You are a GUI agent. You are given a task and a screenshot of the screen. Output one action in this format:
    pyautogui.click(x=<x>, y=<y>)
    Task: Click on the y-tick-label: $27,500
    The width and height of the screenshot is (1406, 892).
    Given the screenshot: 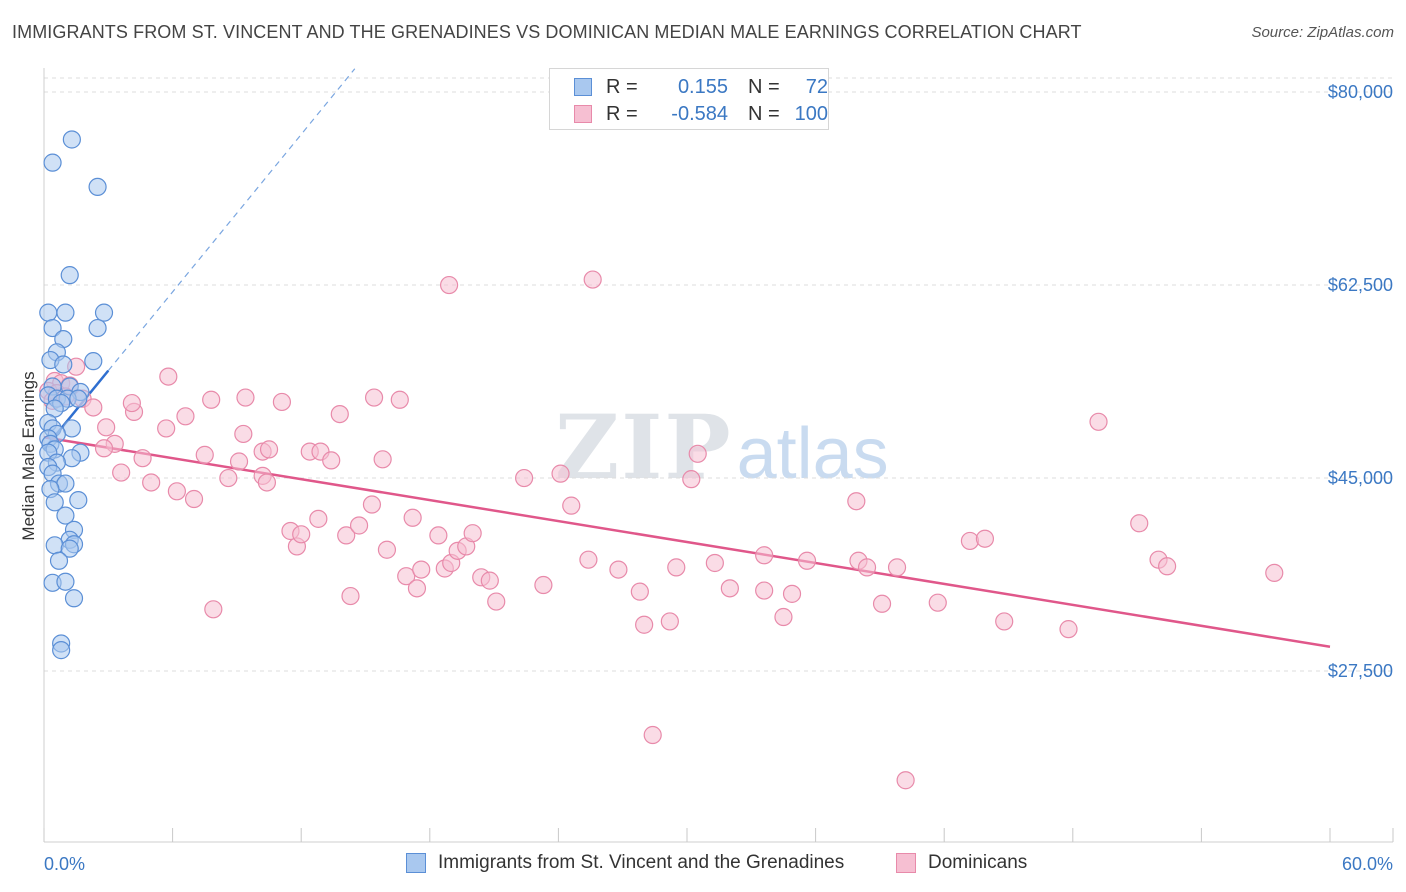 What is the action you would take?
    pyautogui.click(x=1360, y=671)
    